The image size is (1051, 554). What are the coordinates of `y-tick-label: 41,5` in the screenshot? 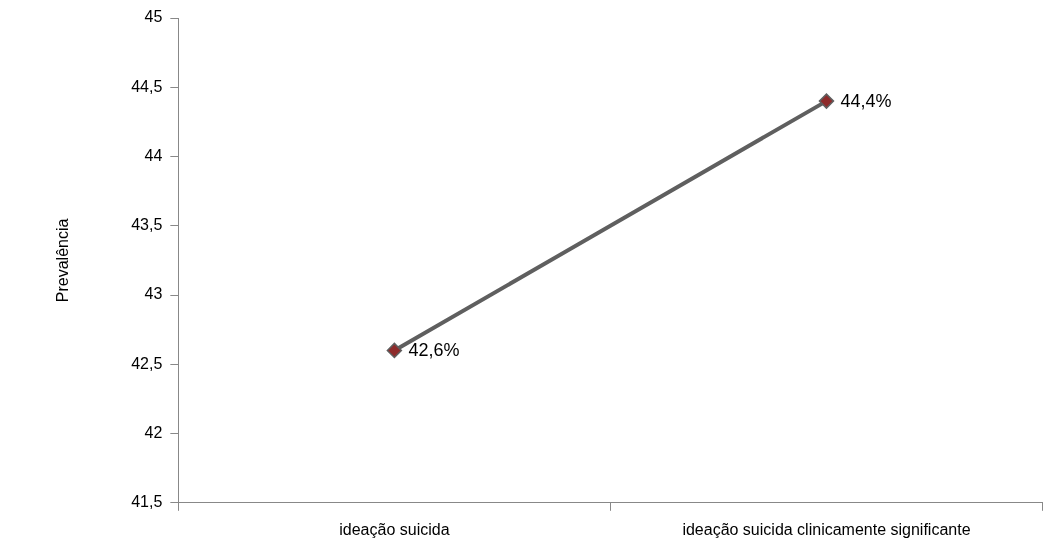 It's located at (147, 502).